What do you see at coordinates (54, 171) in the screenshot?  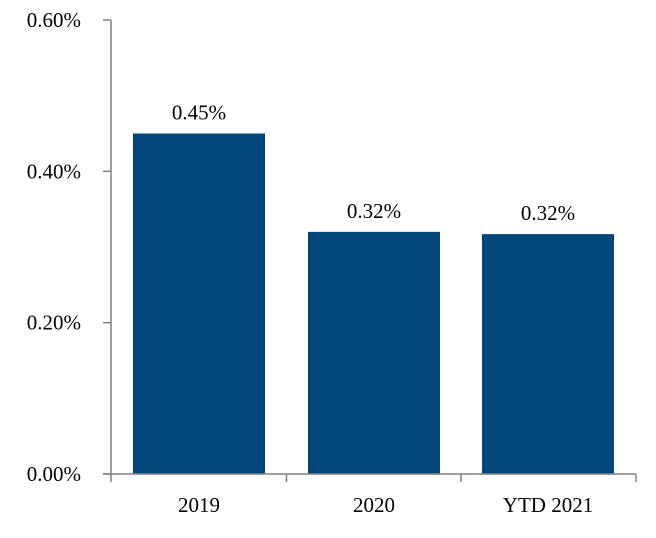 I see `y-tick-label: 0.40%` at bounding box center [54, 171].